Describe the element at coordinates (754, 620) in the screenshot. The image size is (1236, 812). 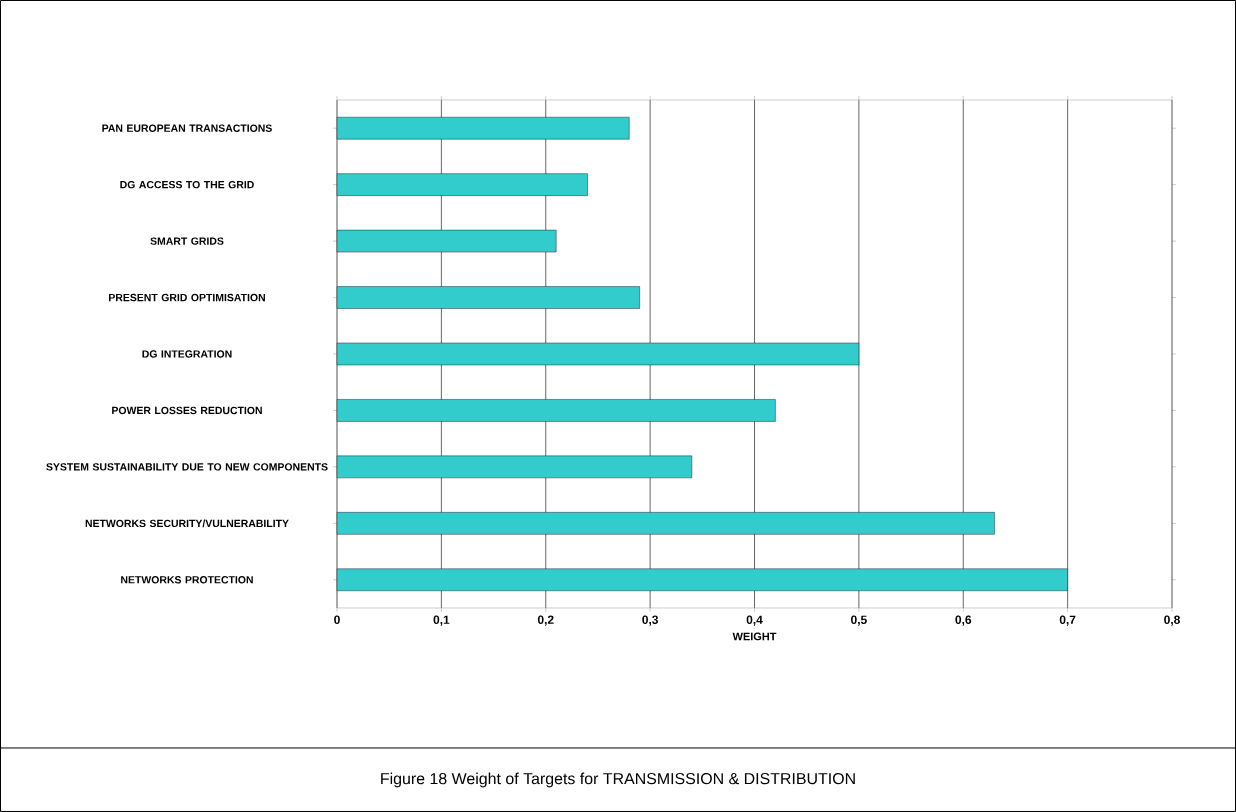
I see `x-tick-label: 0,4` at that location.